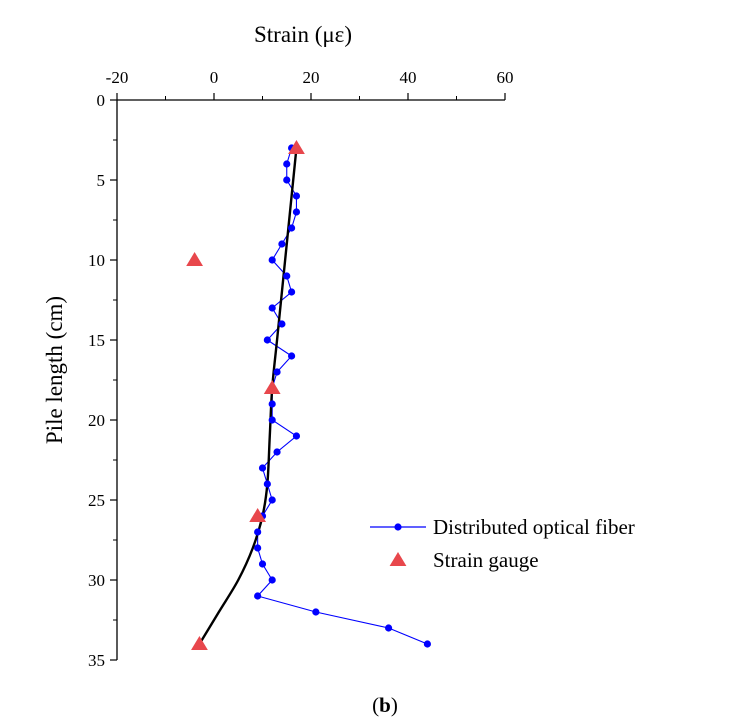 The height and width of the screenshot is (720, 730). I want to click on x-tick-label: 0, so click(214, 77).